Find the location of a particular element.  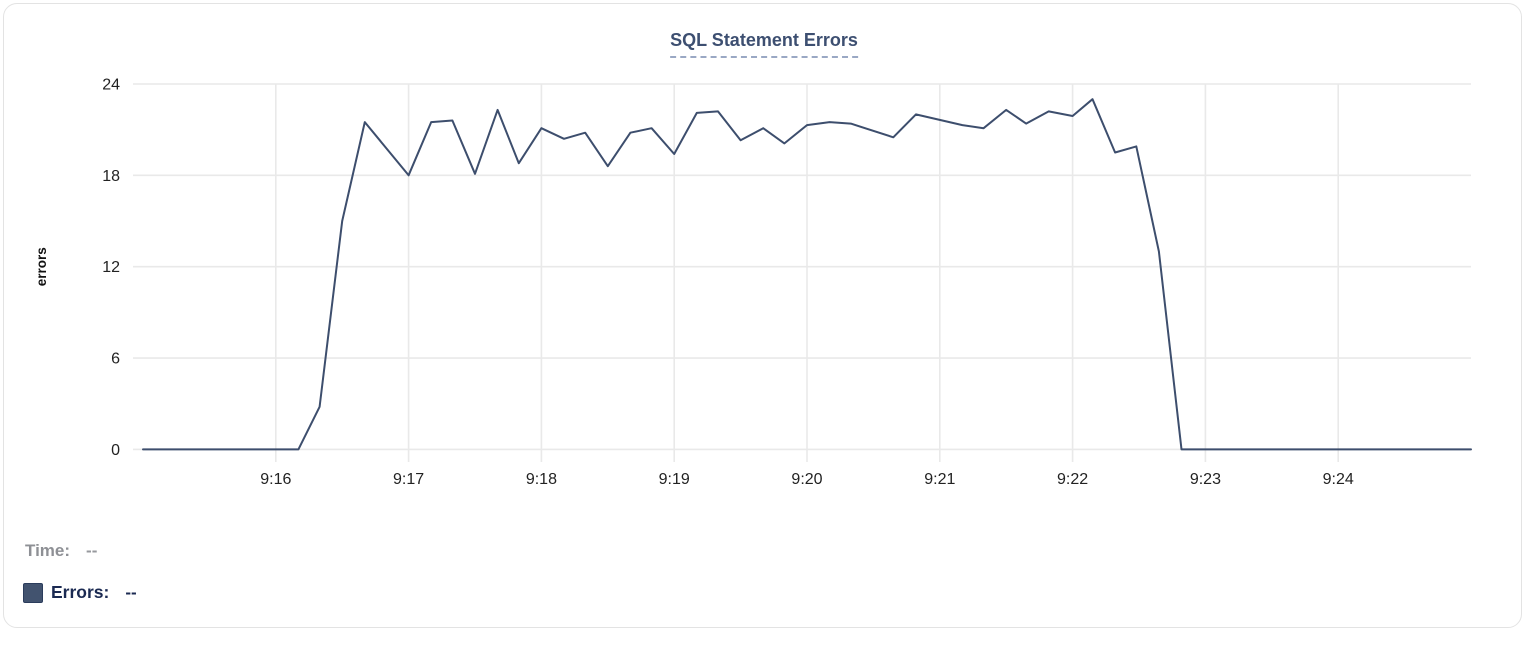

x-tick-label-9:16: 9:16 is located at coordinates (275, 479).